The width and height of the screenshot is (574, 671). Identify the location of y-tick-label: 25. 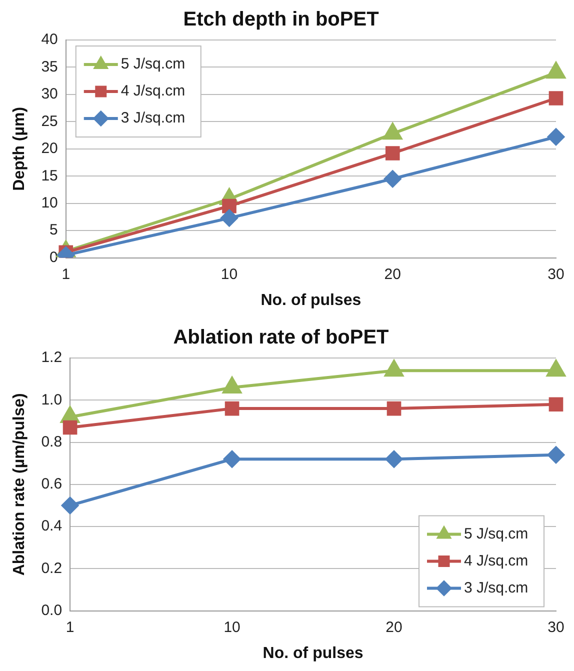
(49, 121).